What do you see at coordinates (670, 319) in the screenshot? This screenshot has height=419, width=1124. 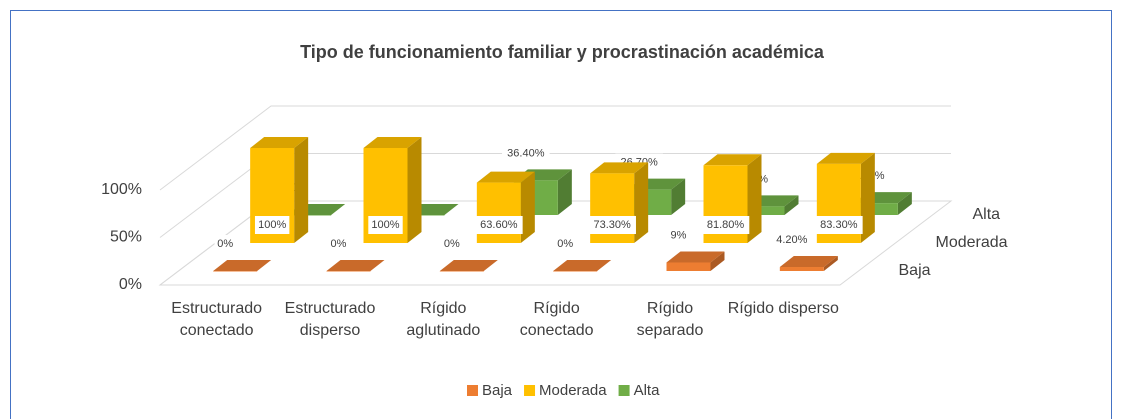 I see `x-tick-label: Rígido separado` at bounding box center [670, 319].